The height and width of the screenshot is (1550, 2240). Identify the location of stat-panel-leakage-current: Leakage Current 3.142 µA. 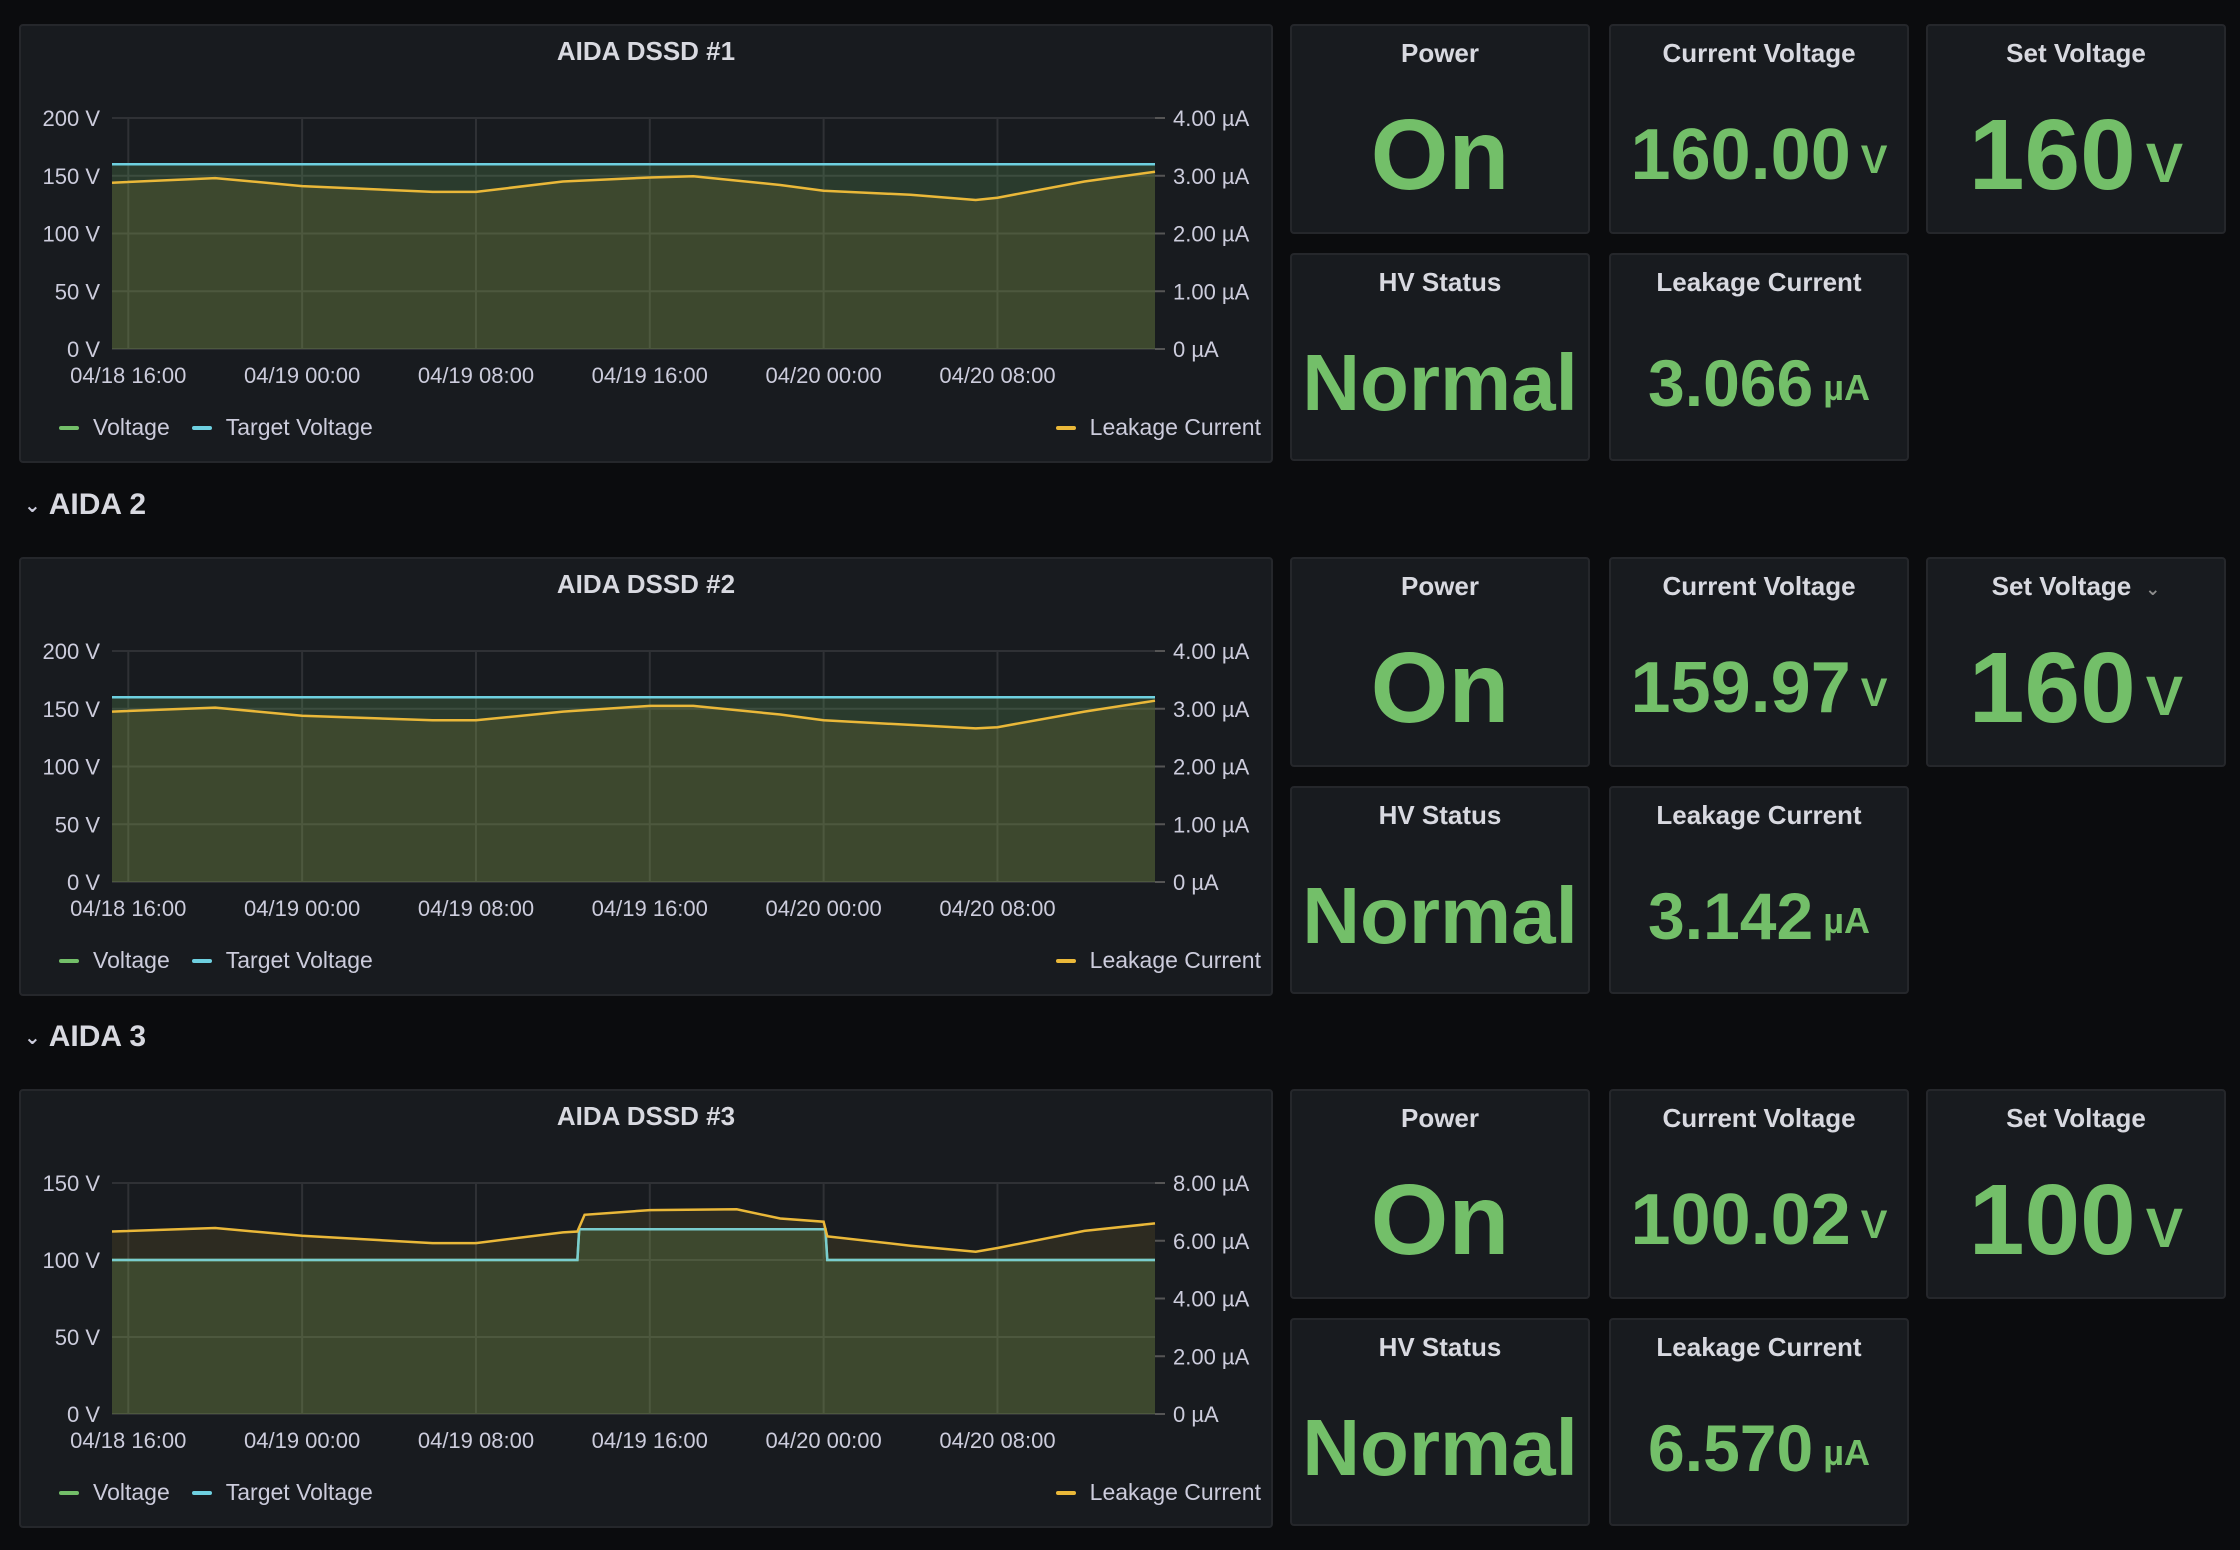
(1759, 890).